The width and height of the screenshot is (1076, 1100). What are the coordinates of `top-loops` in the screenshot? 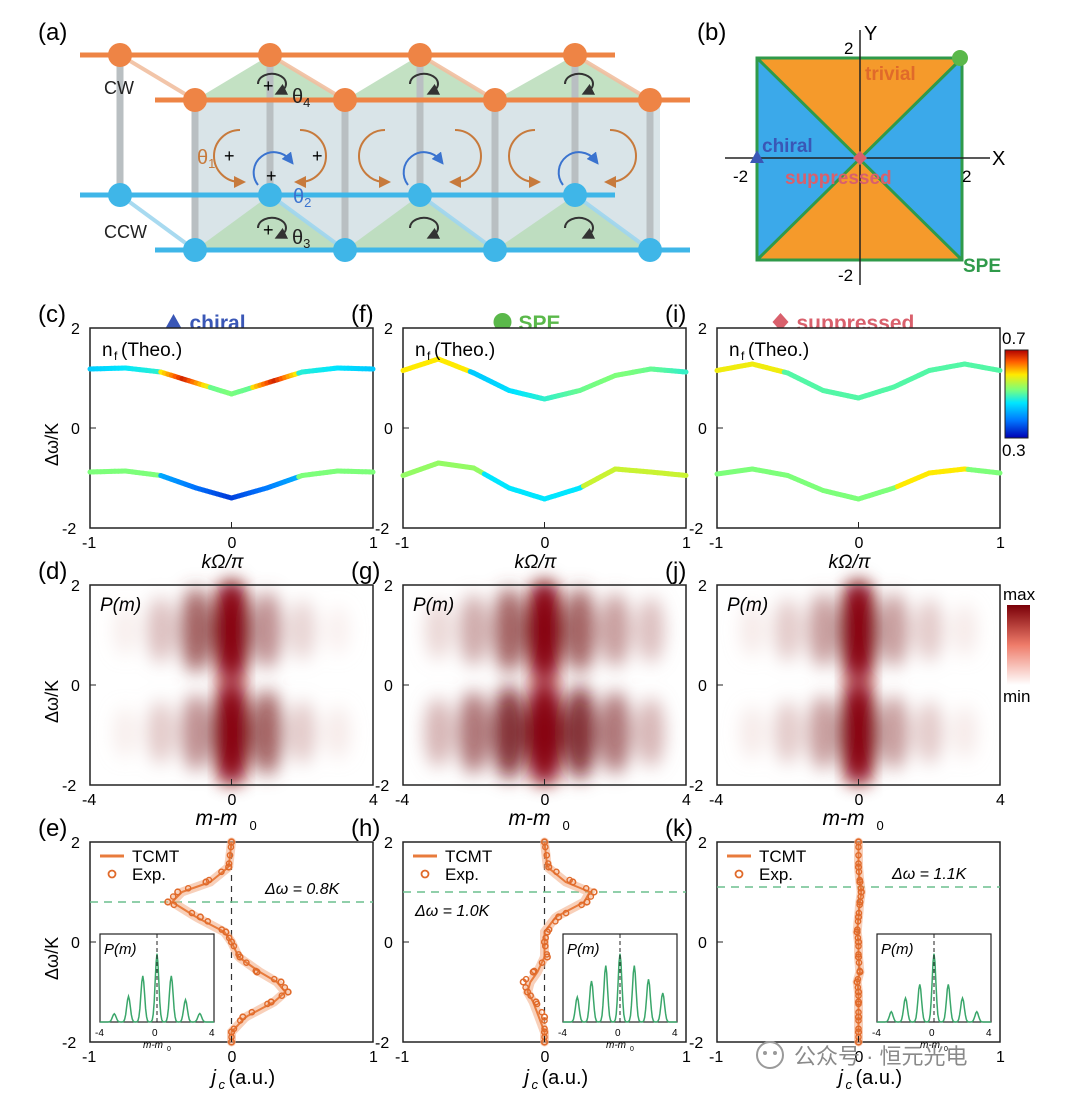 It's located at (426, 155).